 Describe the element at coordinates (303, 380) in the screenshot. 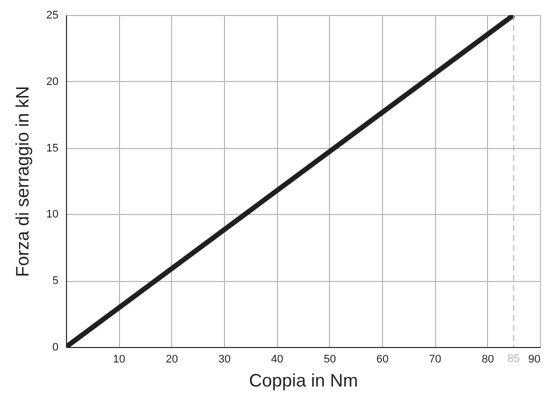

I see `x-axis-title: Coppia in Nm` at that location.